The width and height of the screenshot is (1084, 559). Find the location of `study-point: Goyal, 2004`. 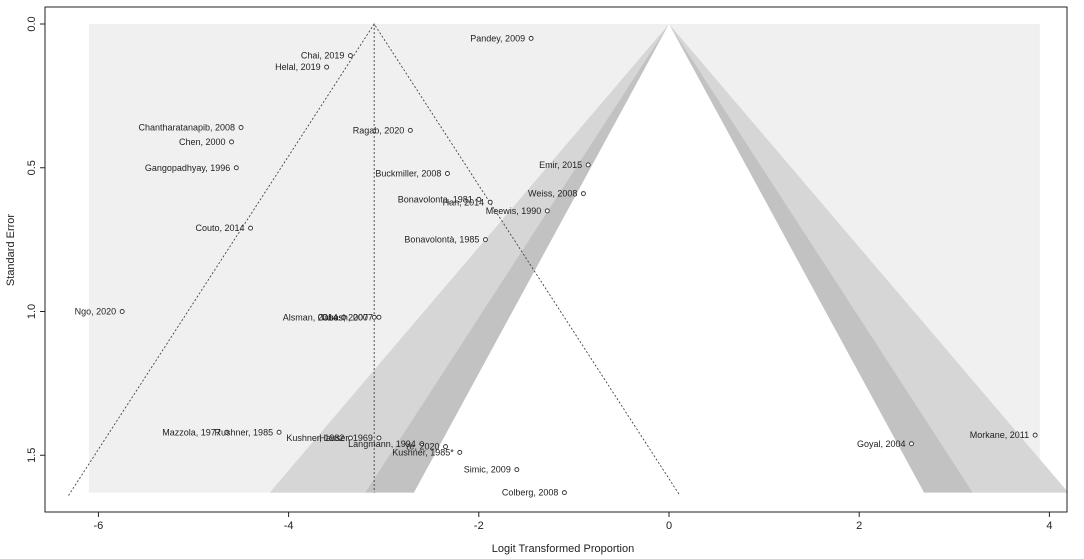

study-point: Goyal, 2004 is located at coordinates (885, 444).